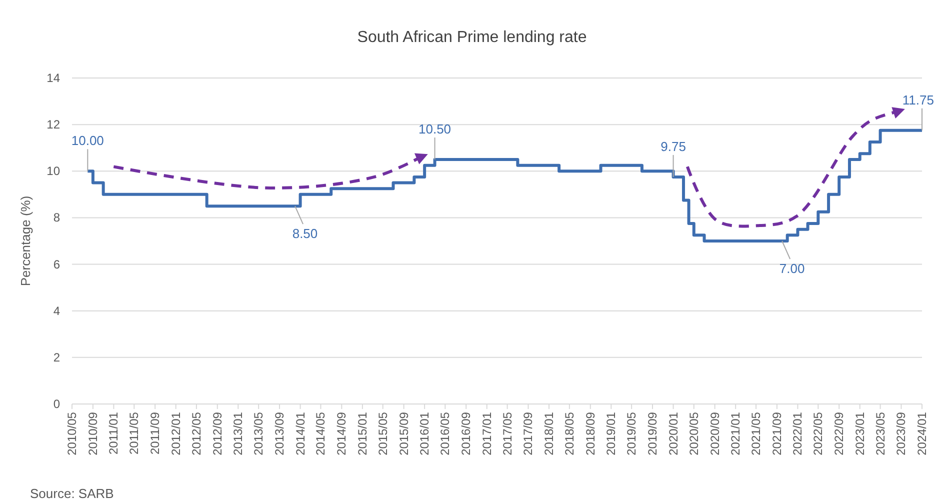 This screenshot has width=944, height=502. I want to click on x-tick-label: 2020/09, so click(715, 434).